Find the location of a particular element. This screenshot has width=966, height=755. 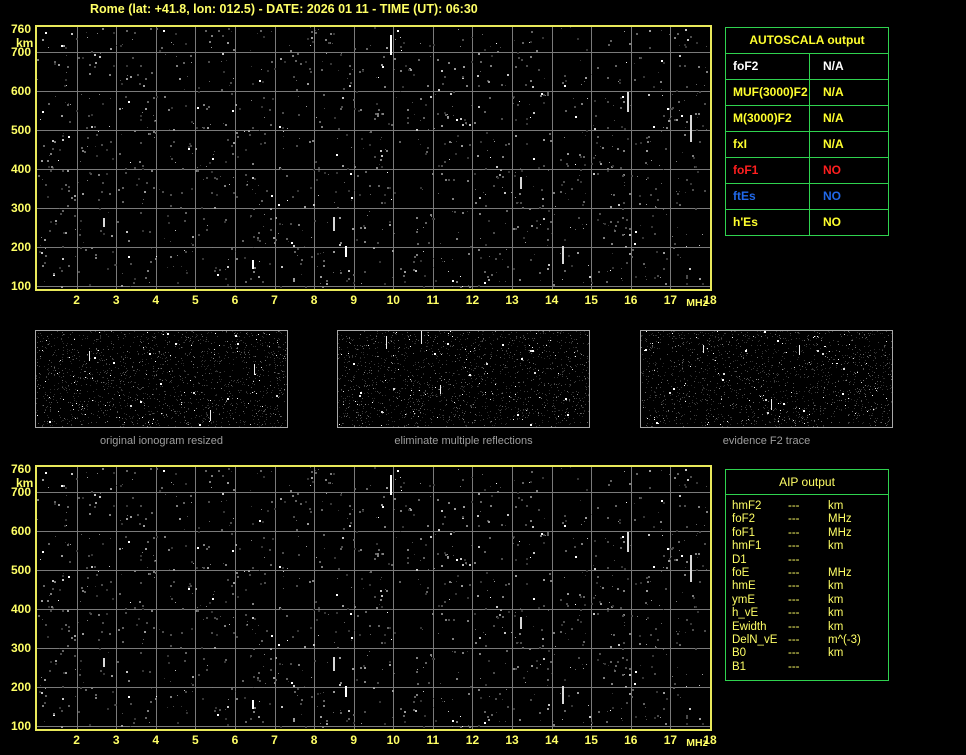

aip-row: DelN_vE --- m^(-3) is located at coordinates (807, 640).